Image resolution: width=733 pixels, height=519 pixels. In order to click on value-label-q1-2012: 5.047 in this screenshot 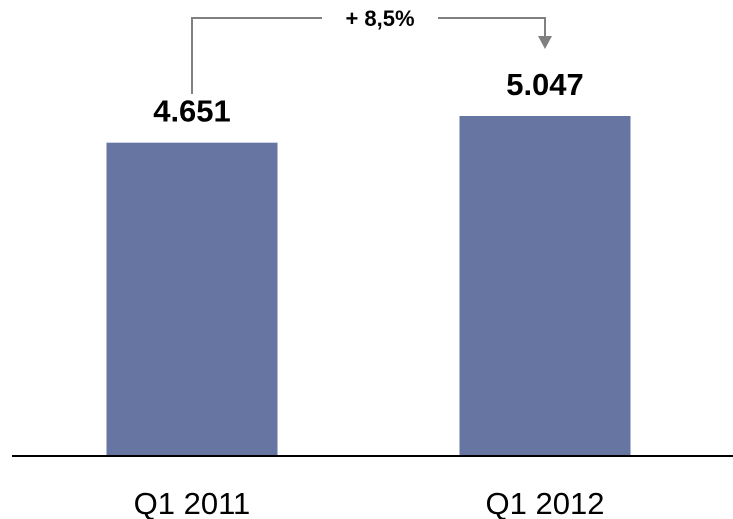, I will do `click(545, 84)`.